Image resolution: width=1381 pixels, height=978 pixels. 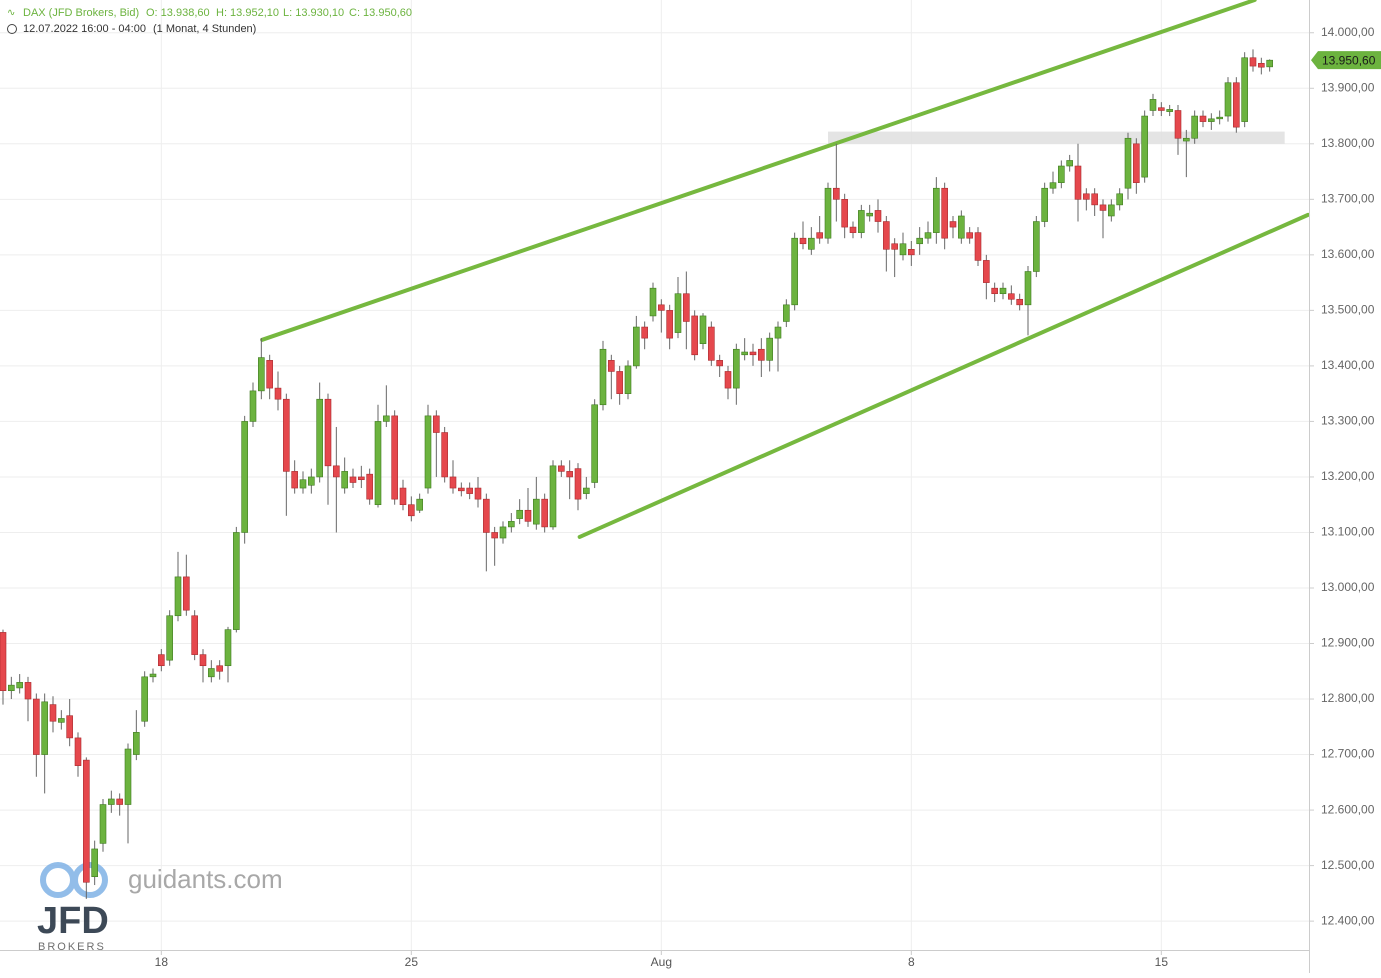 What do you see at coordinates (73, 921) in the screenshot?
I see `brand: JFD` at bounding box center [73, 921].